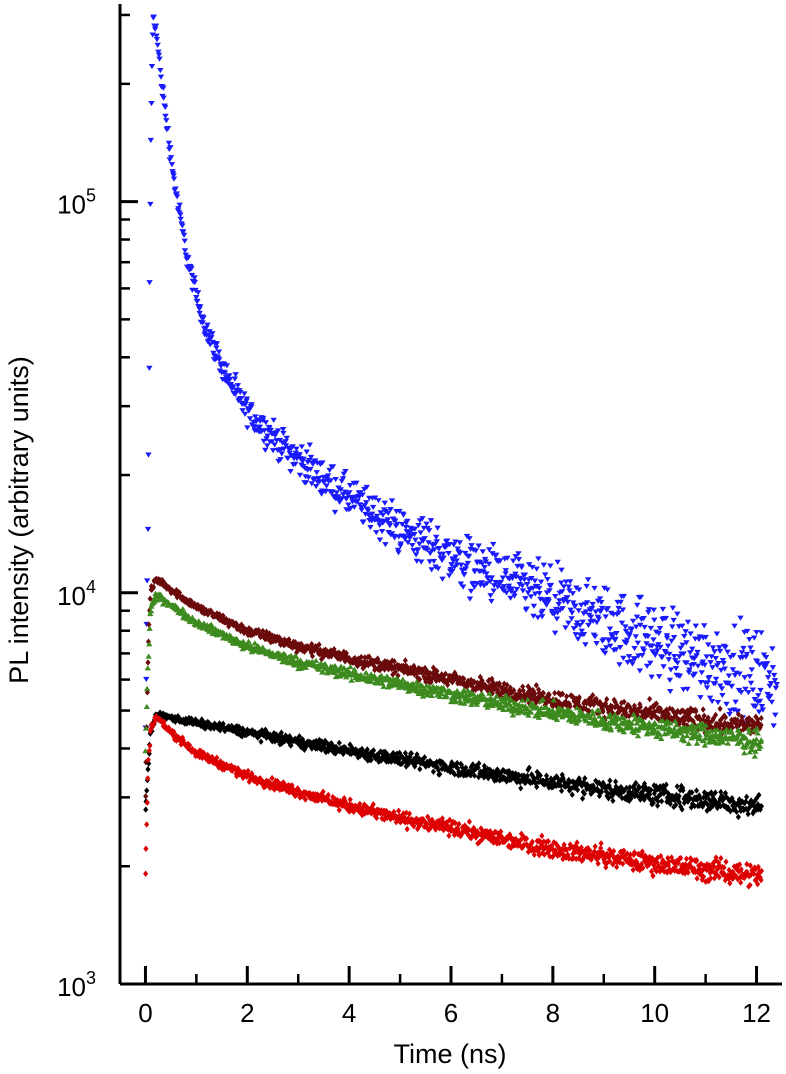 Image resolution: width=786 pixels, height=1074 pixels. What do you see at coordinates (91, 587) in the screenshot?
I see `y-tick-label-exponent: 4` at bounding box center [91, 587].